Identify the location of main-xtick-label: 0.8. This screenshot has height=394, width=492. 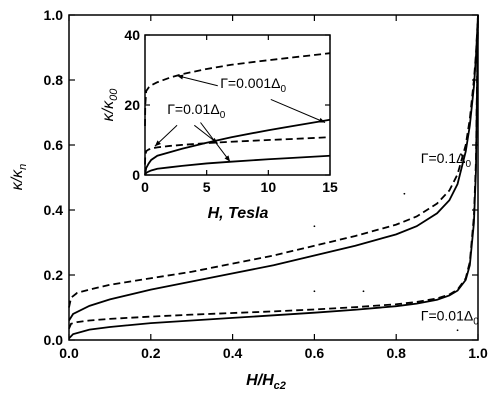
(396, 353).